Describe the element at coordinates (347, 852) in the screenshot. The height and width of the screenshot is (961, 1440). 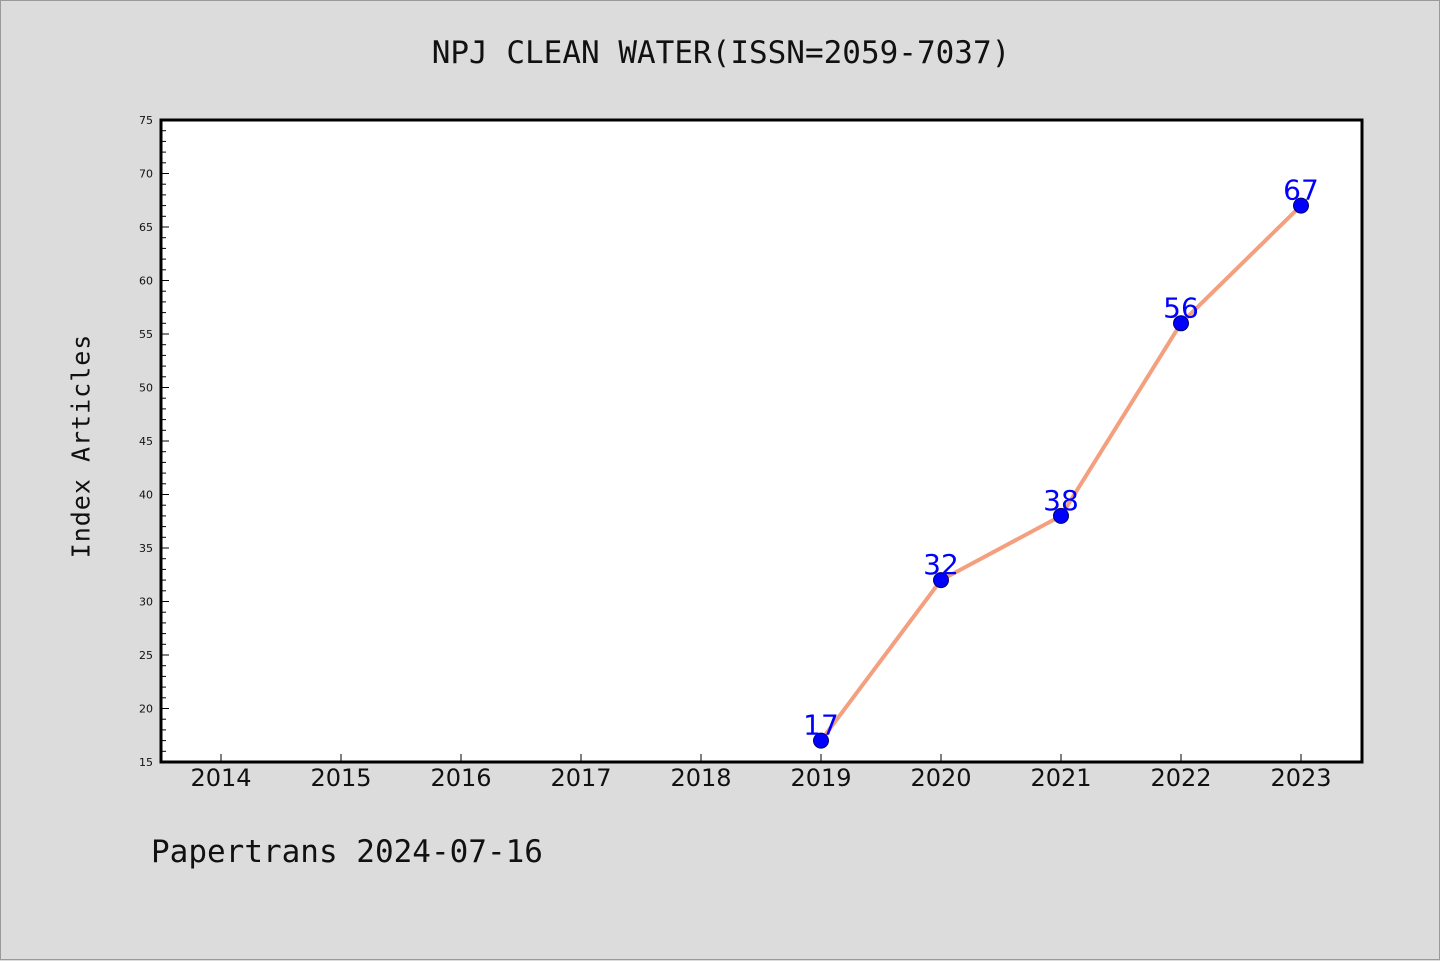
I see `footer-credit: Papertrans 2024-07-16` at that location.